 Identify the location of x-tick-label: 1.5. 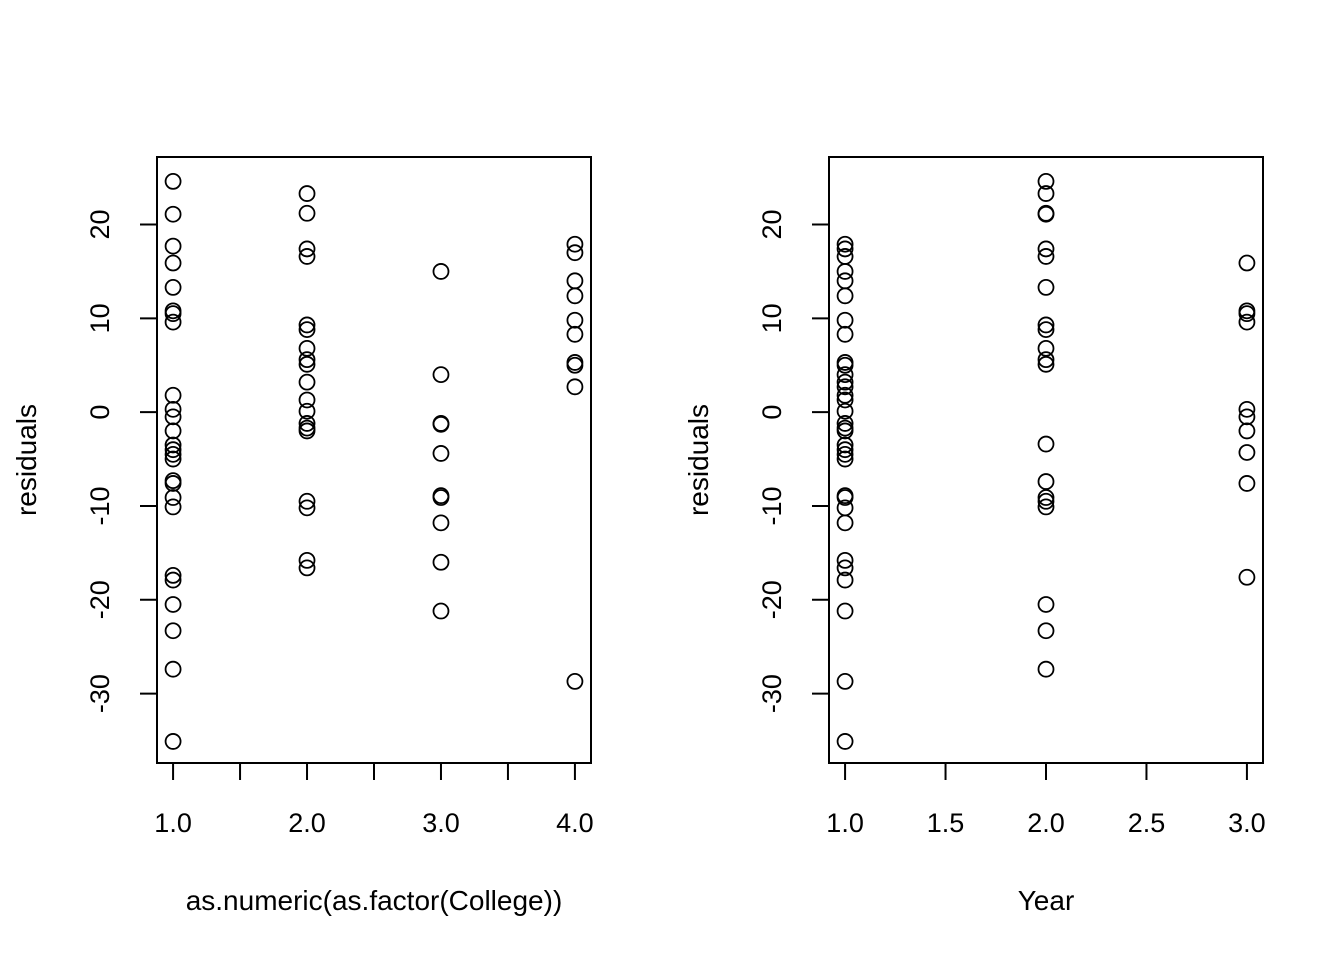
(946, 823).